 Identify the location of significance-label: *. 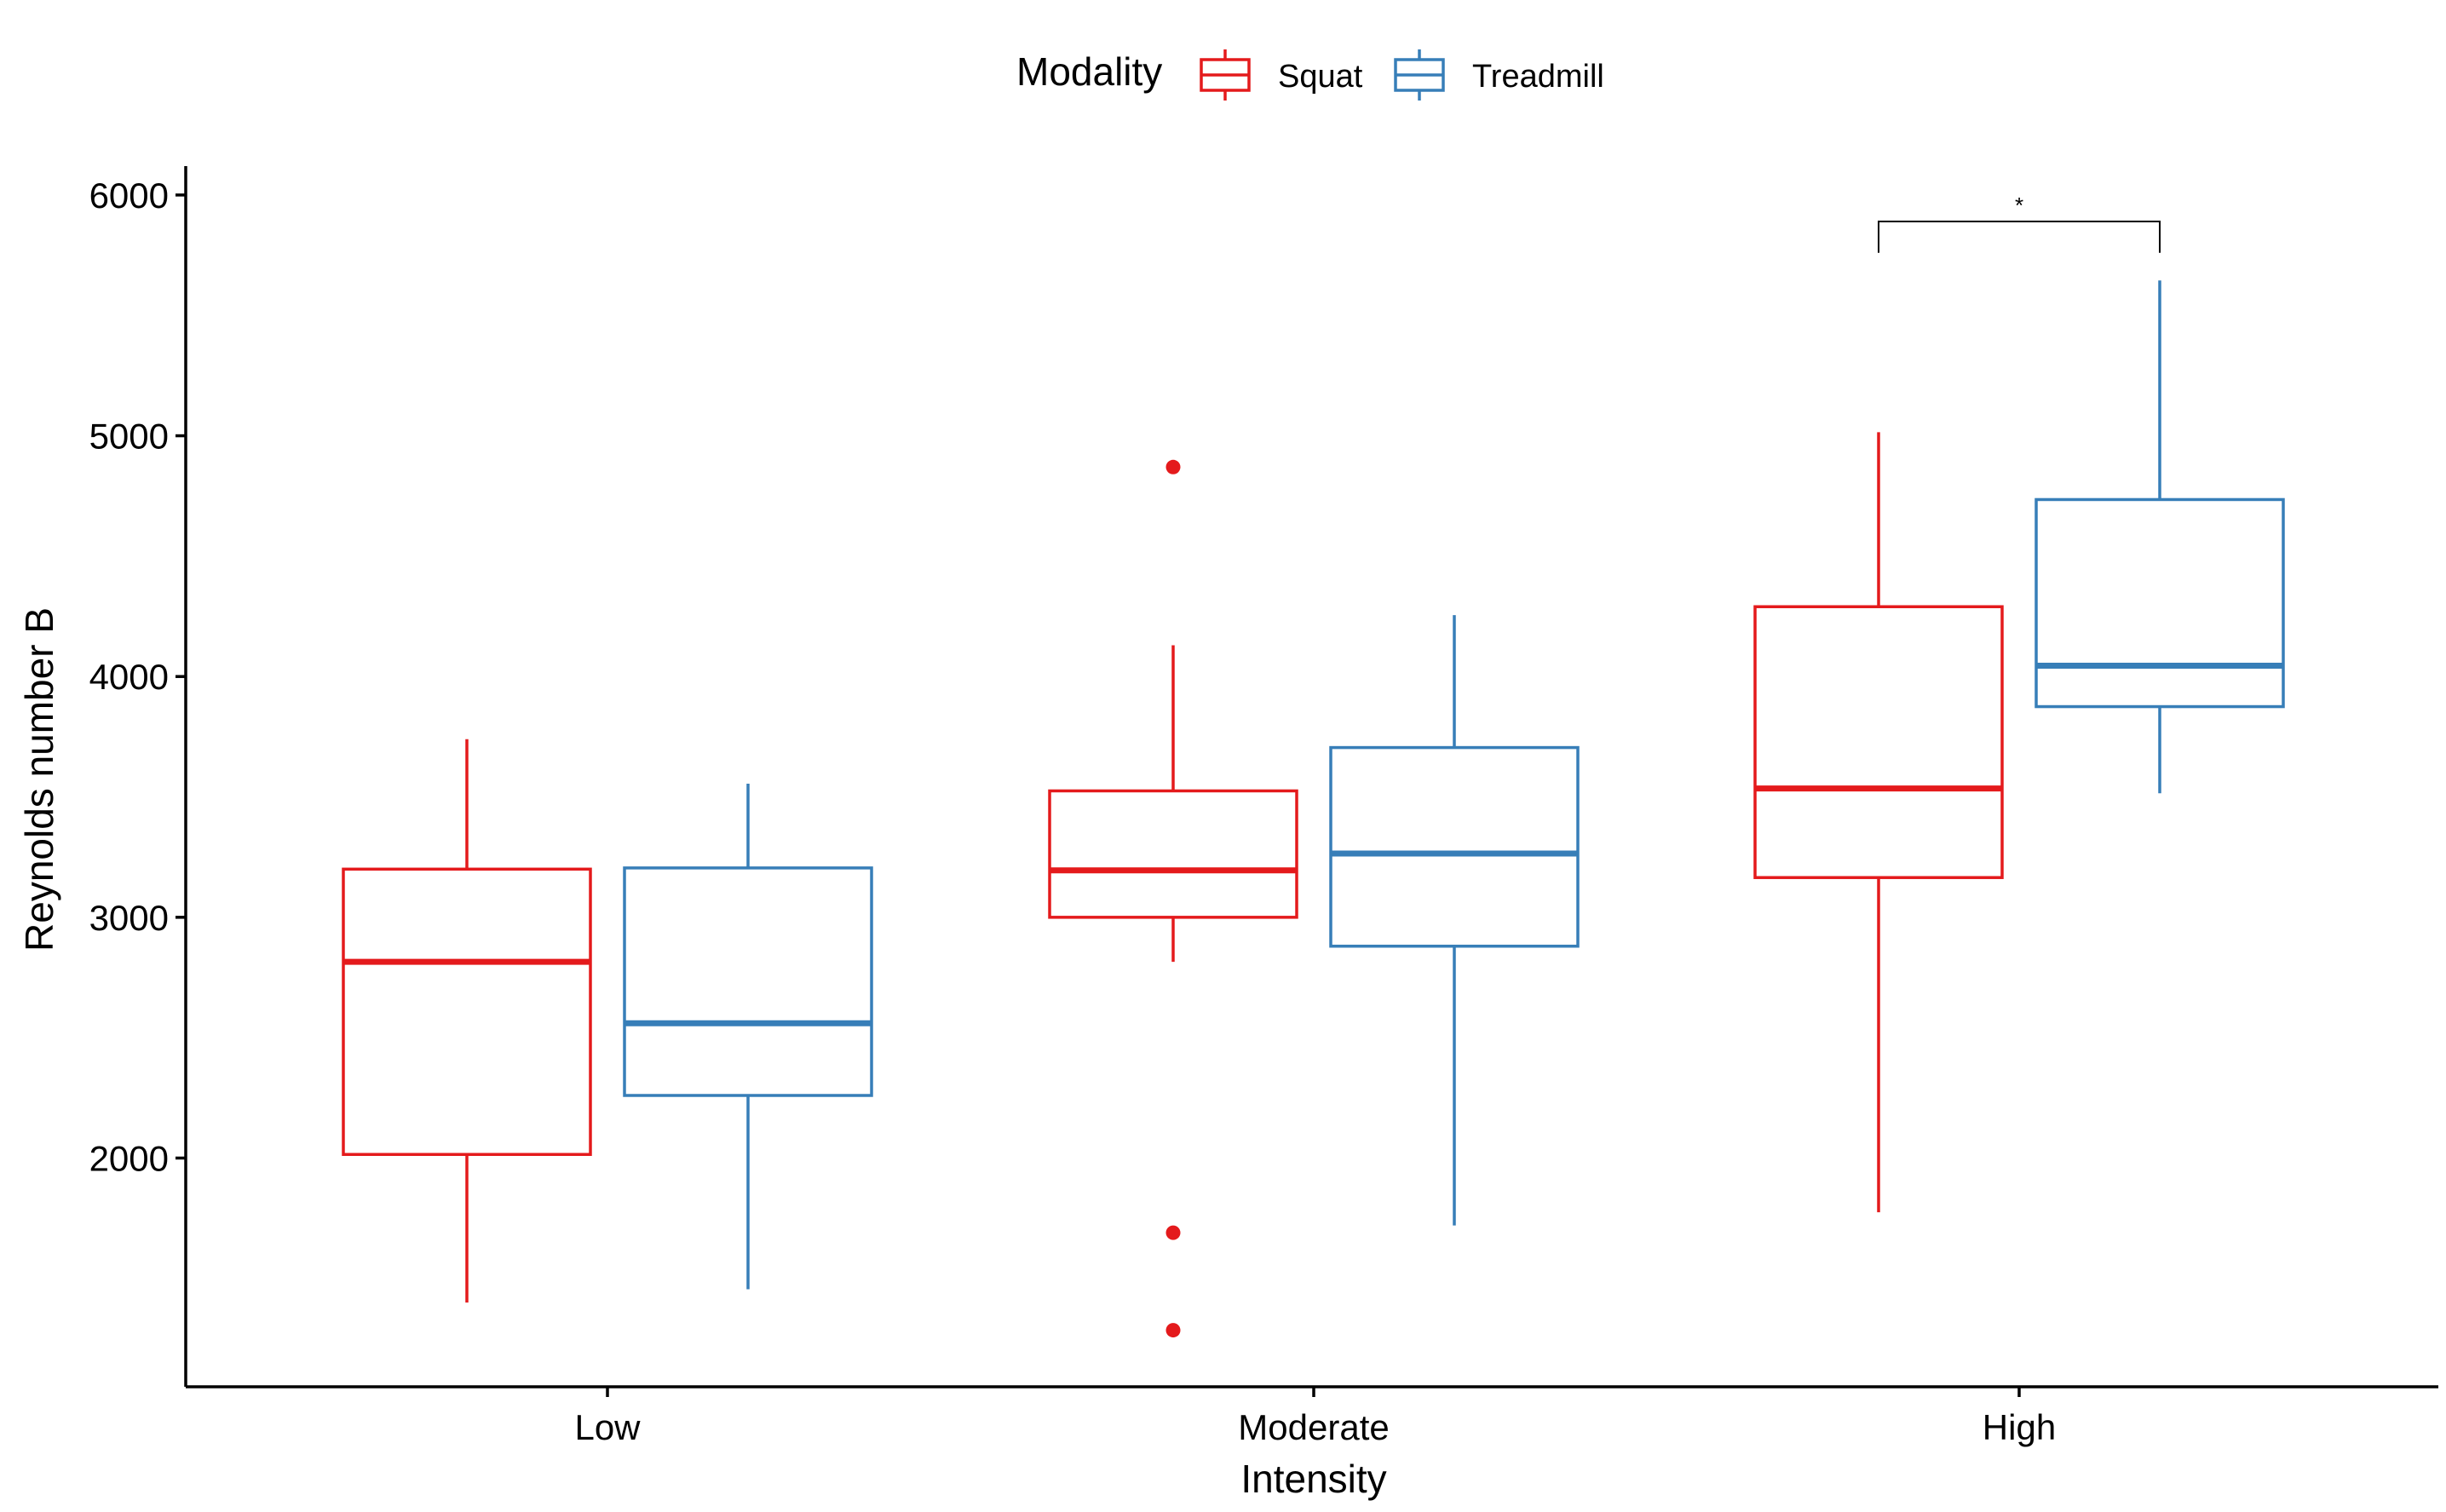
(2019, 205).